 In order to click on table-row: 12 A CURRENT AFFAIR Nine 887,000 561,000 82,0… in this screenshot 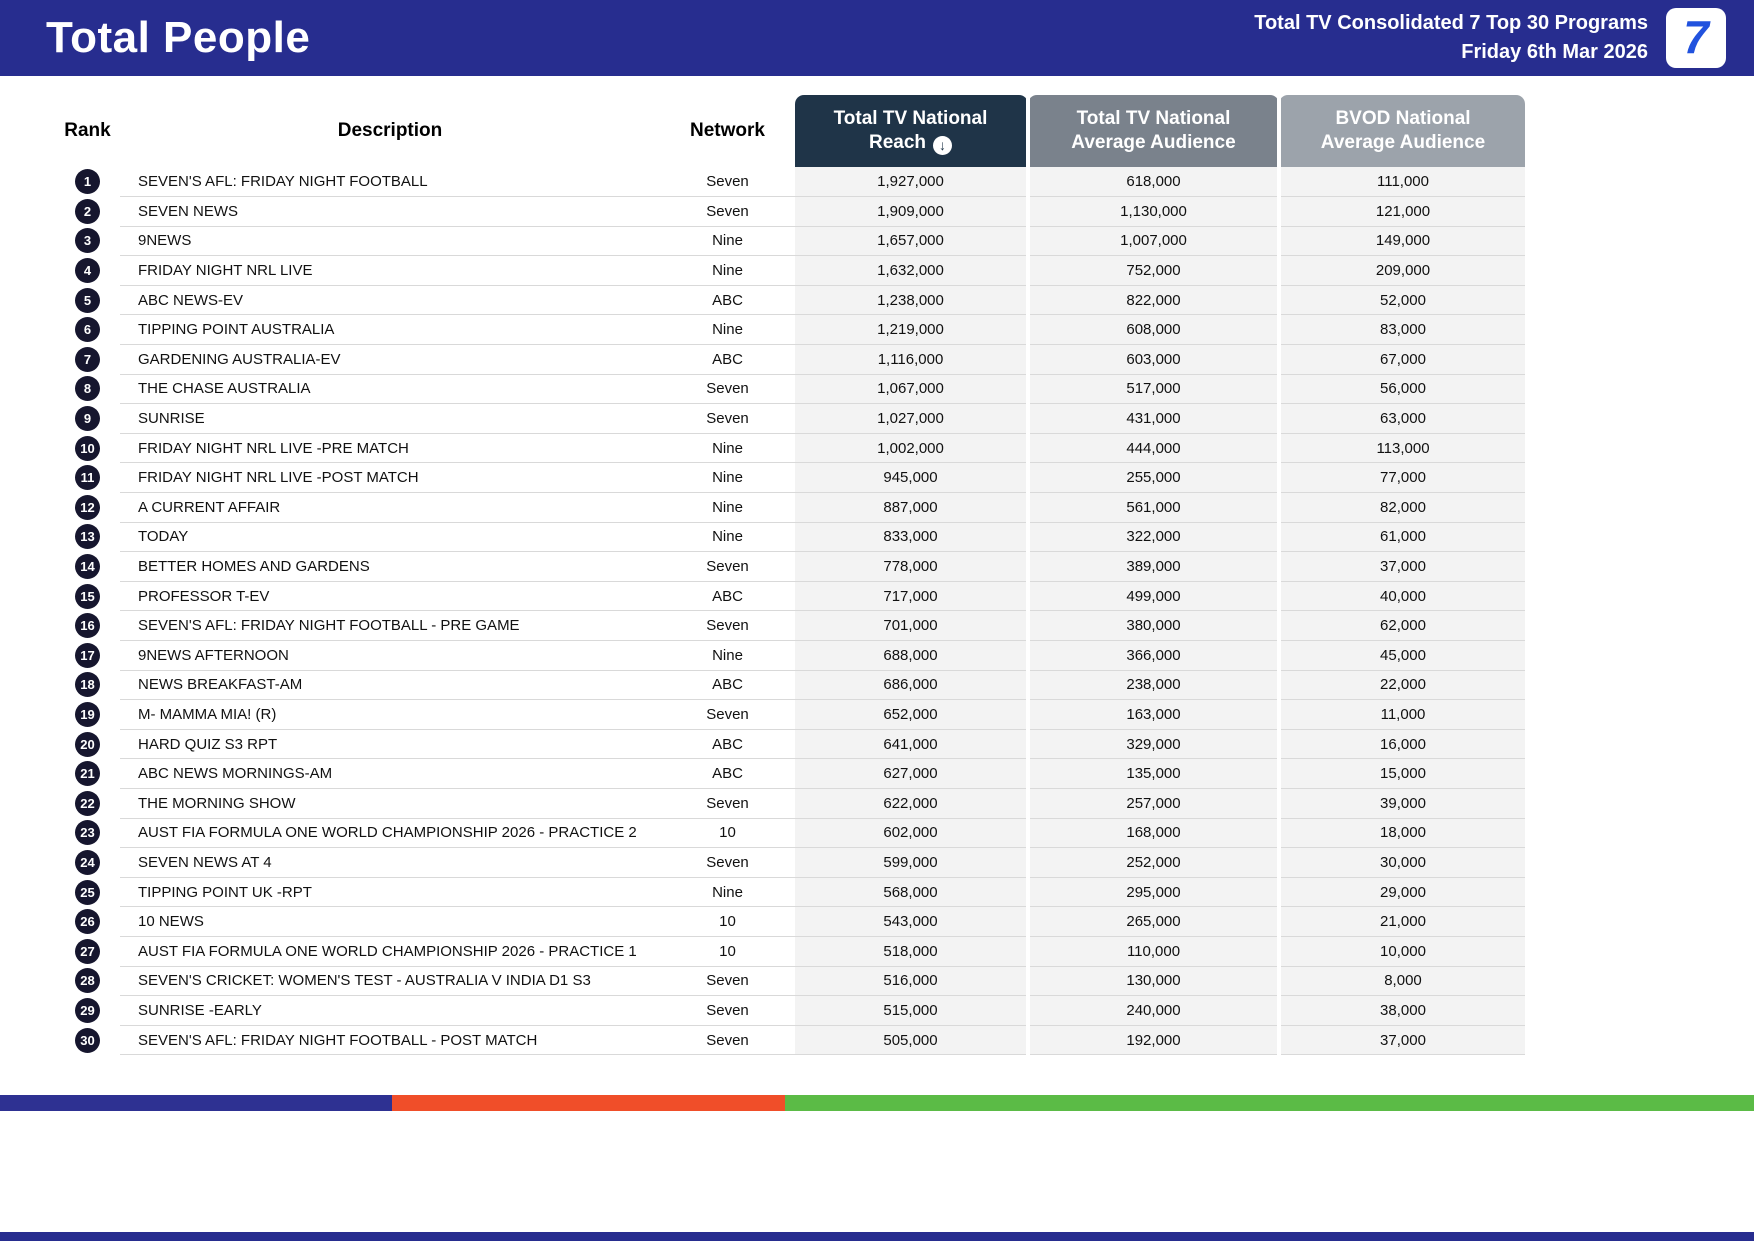, I will do `click(790, 507)`.